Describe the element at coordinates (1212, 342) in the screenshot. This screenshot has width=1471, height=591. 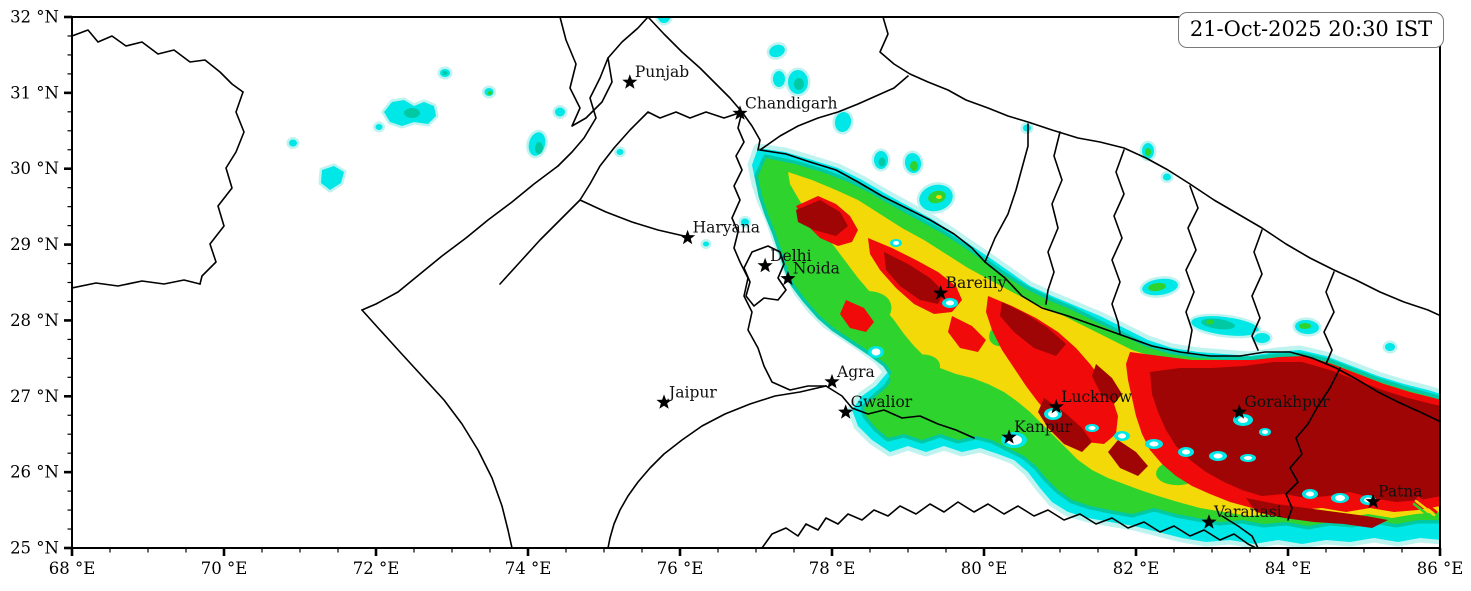
I see `border-india-nepal` at that location.